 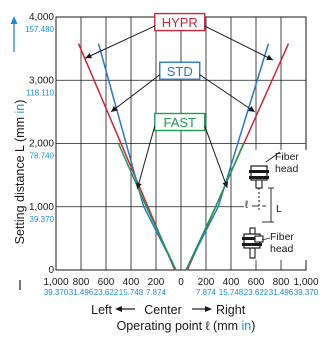 What do you see at coordinates (42, 156) in the screenshot?
I see `y-tick-label-in: 78.740` at bounding box center [42, 156].